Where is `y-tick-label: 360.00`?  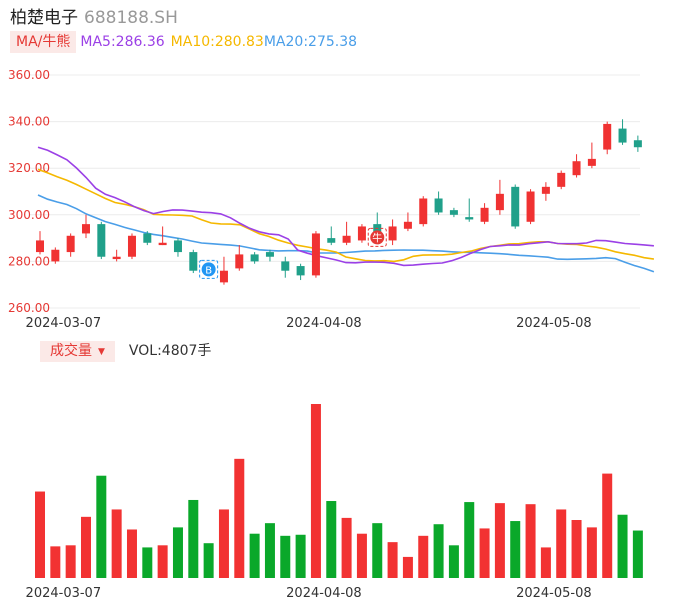 y-tick-label: 360.00 is located at coordinates (29, 75).